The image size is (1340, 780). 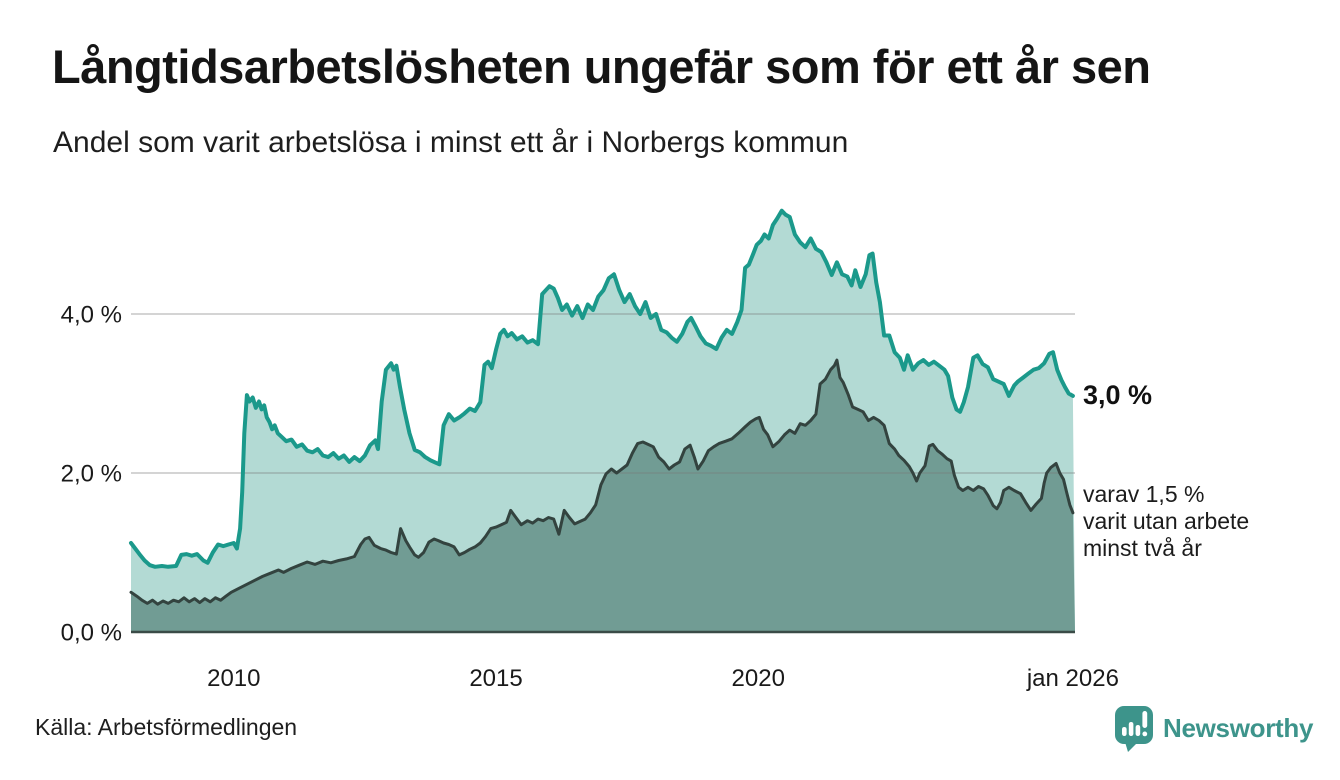 I want to click on x-tick-label: 2015, so click(x=495, y=678).